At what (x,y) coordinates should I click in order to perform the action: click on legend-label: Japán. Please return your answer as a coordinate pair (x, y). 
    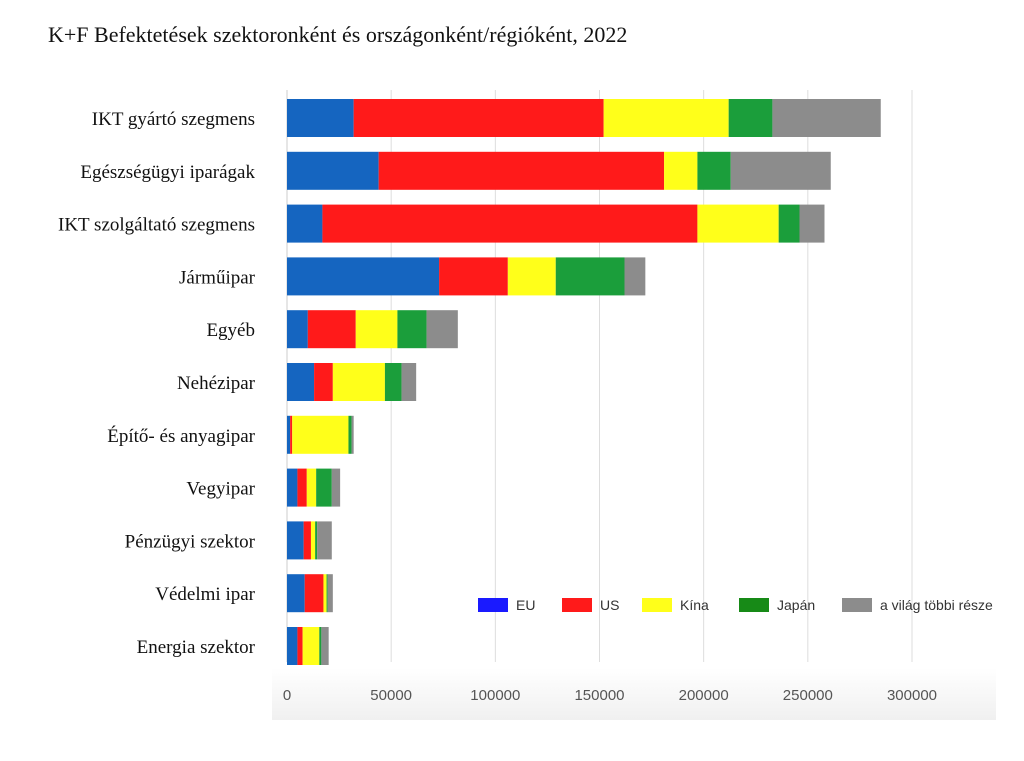
    Looking at the image, I should click on (796, 605).